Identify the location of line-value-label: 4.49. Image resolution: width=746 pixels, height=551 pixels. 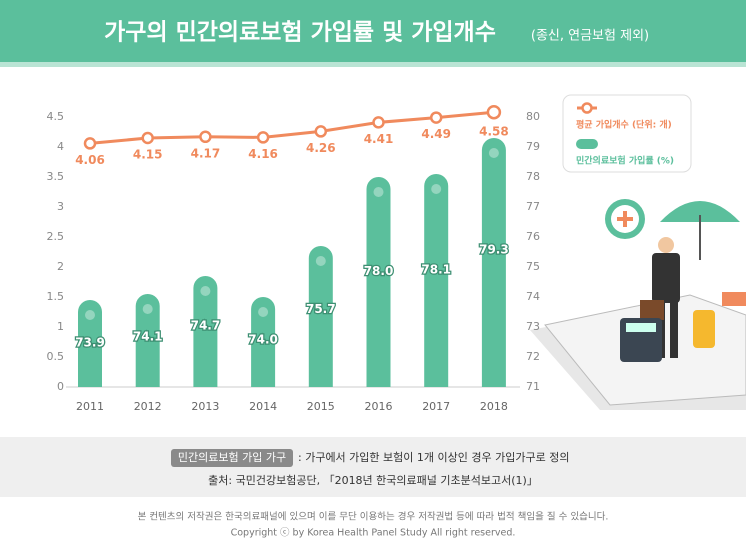
(436, 134).